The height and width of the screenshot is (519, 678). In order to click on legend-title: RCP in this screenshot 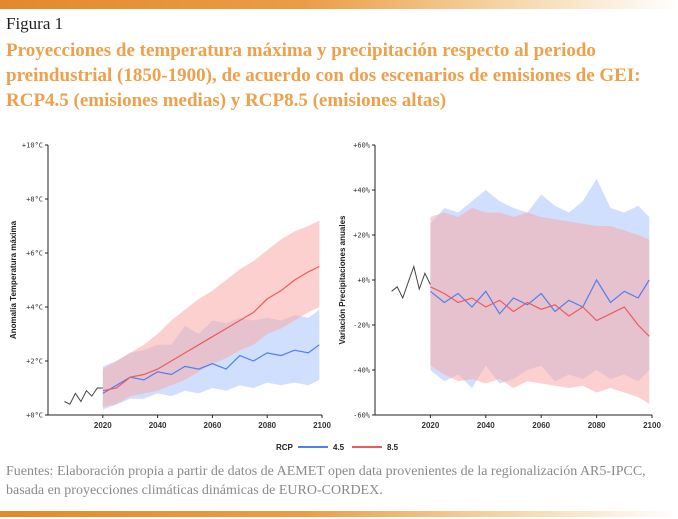, I will do `click(285, 447)`.